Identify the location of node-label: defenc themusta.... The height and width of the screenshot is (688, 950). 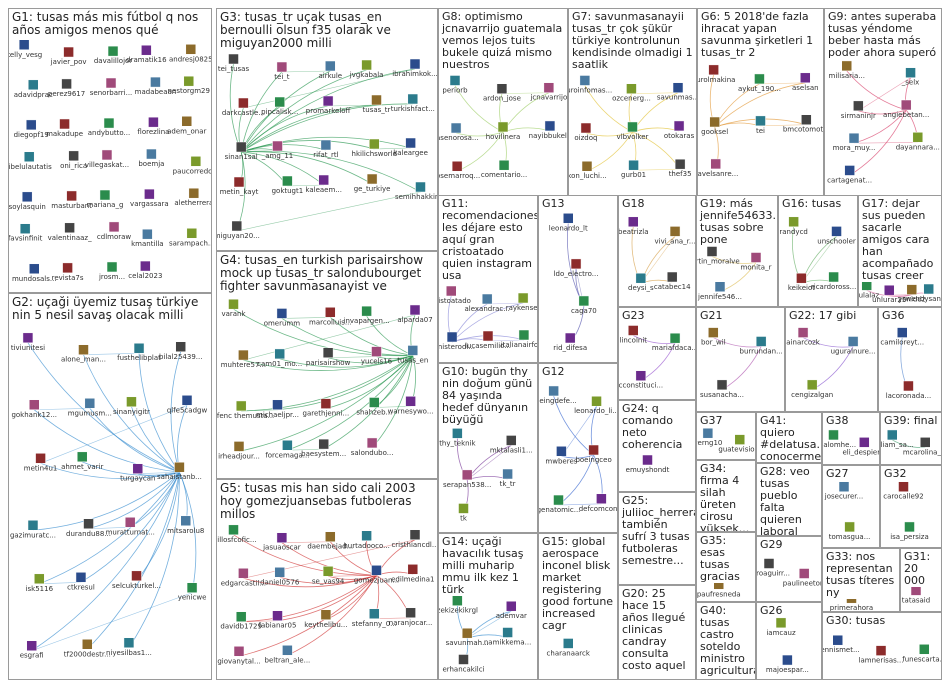
(245, 416).